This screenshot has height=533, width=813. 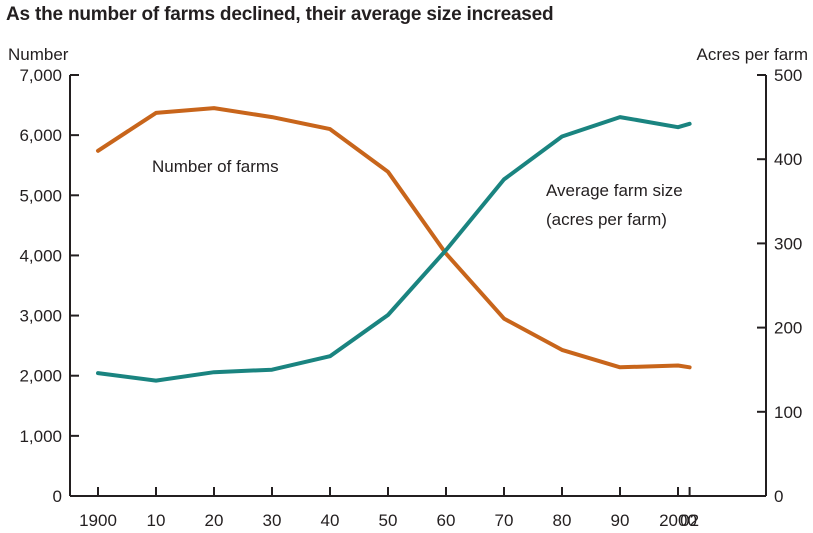 I want to click on x-tick-label: 20, so click(x=214, y=520).